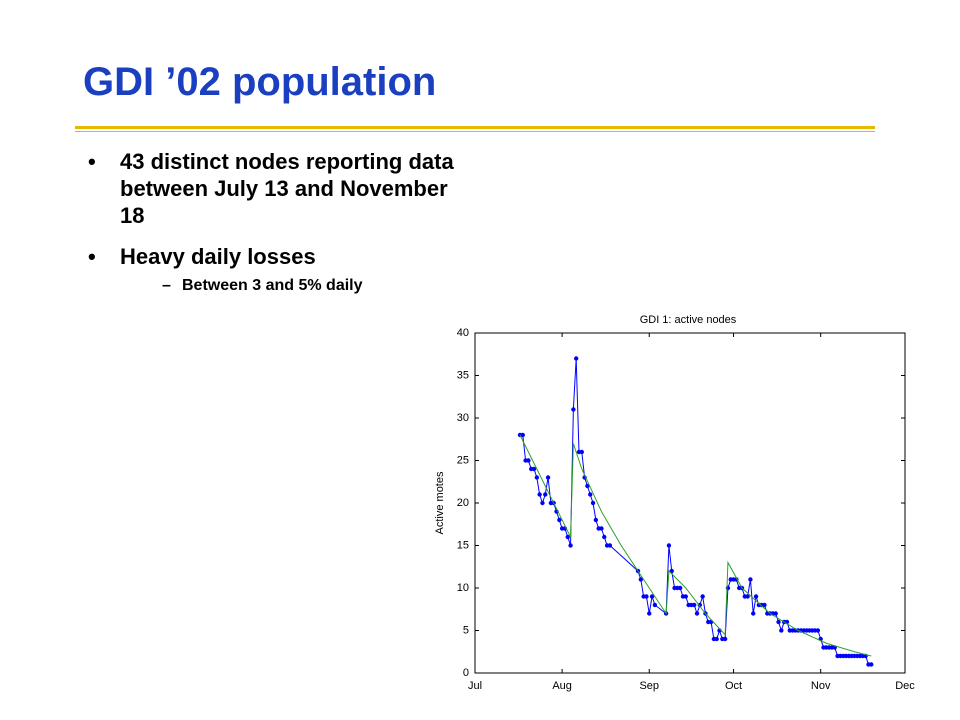 This screenshot has width=960, height=720. Describe the element at coordinates (466, 673) in the screenshot. I see `y-tick-label: 0` at that location.